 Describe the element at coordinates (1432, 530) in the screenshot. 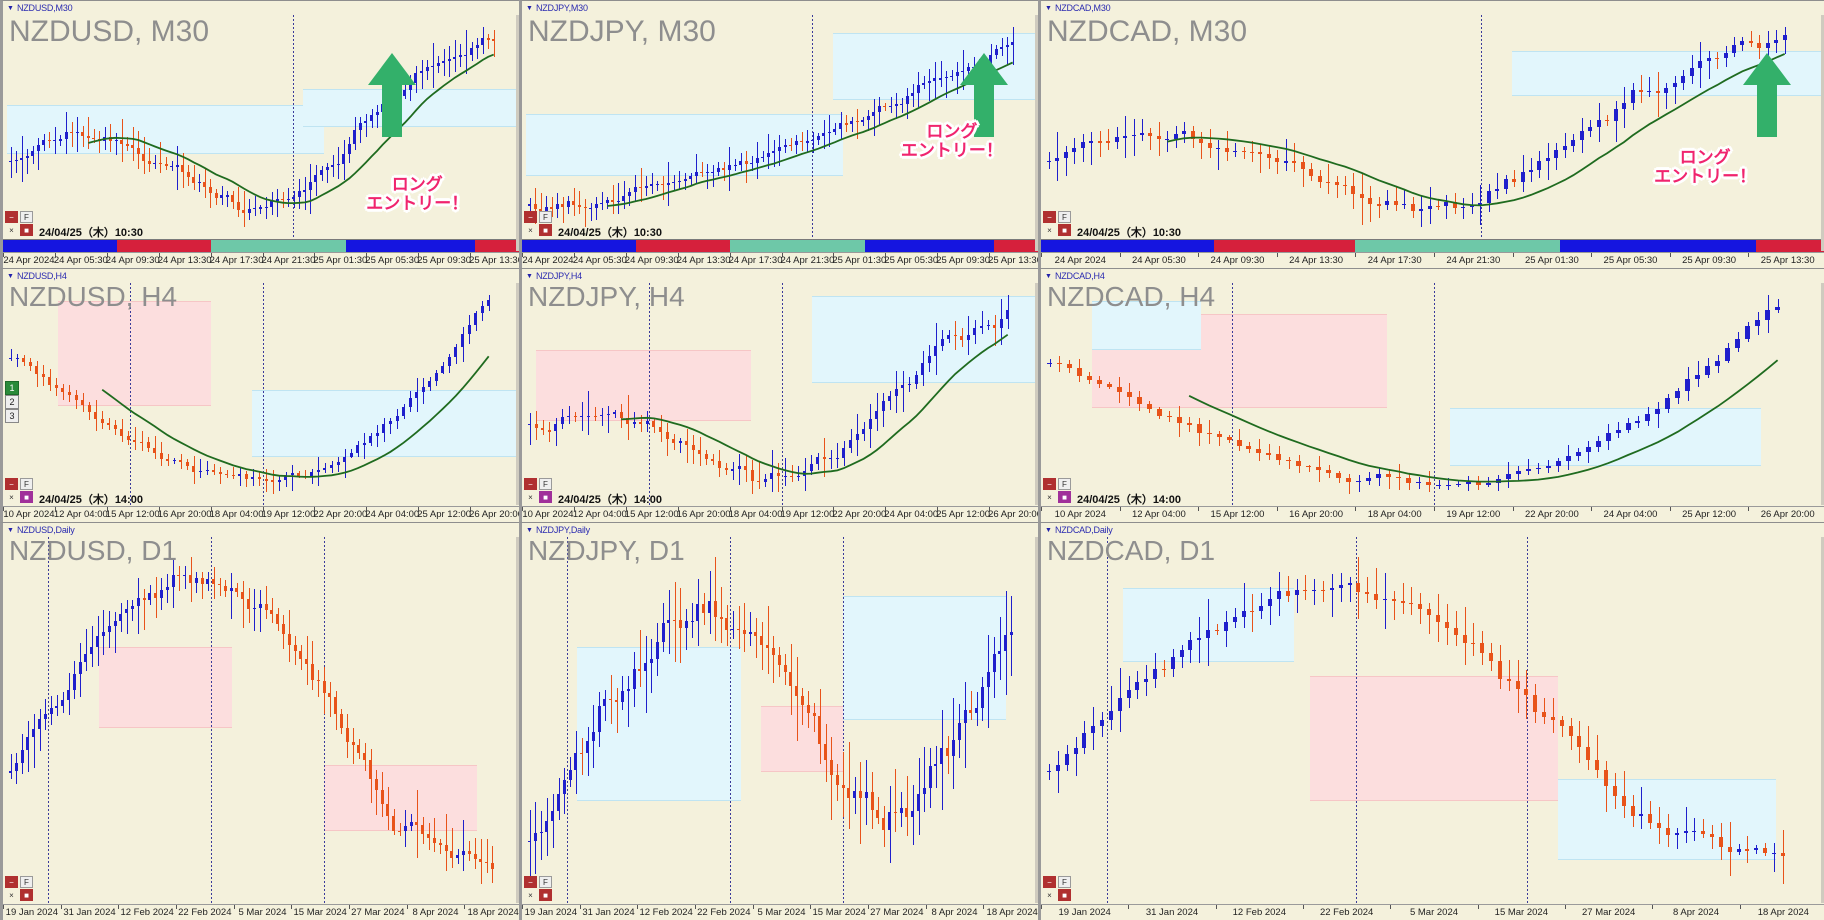

I see `chart-tab-nzdcad-d1: ▼ NZDCAD,Daily` at that location.